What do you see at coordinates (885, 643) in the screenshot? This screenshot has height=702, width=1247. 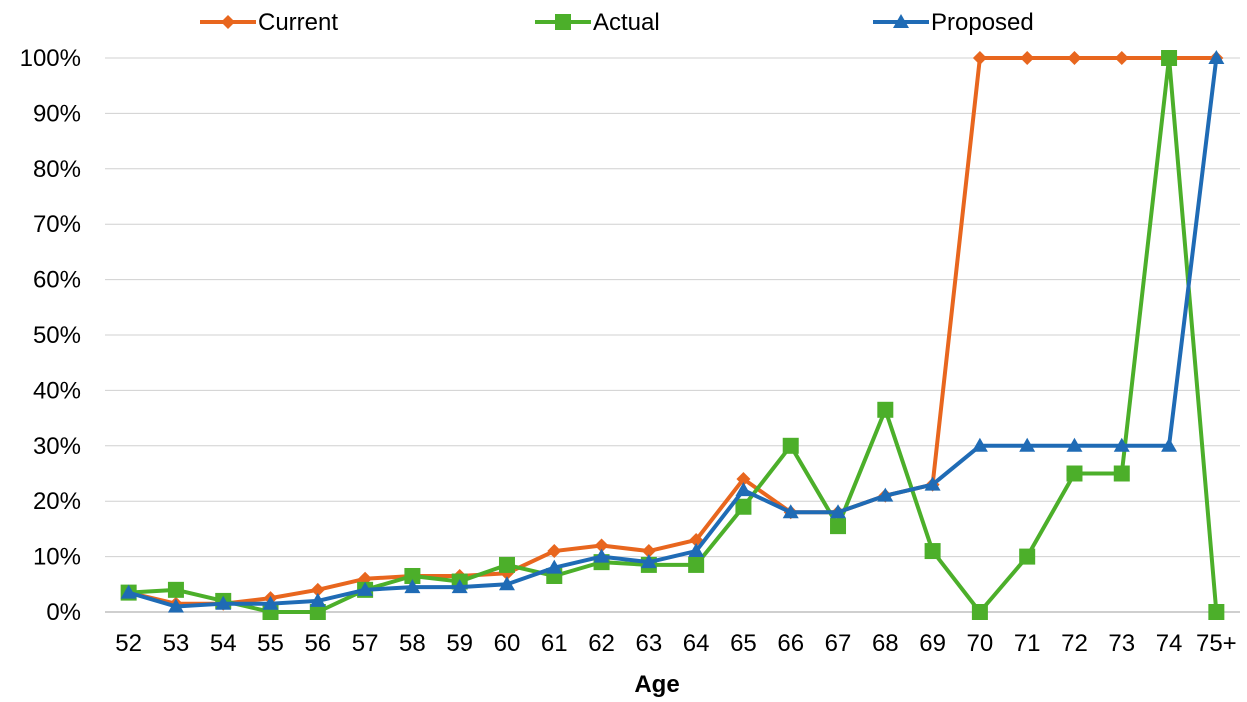 I see `x-tick-label: 68` at bounding box center [885, 643].